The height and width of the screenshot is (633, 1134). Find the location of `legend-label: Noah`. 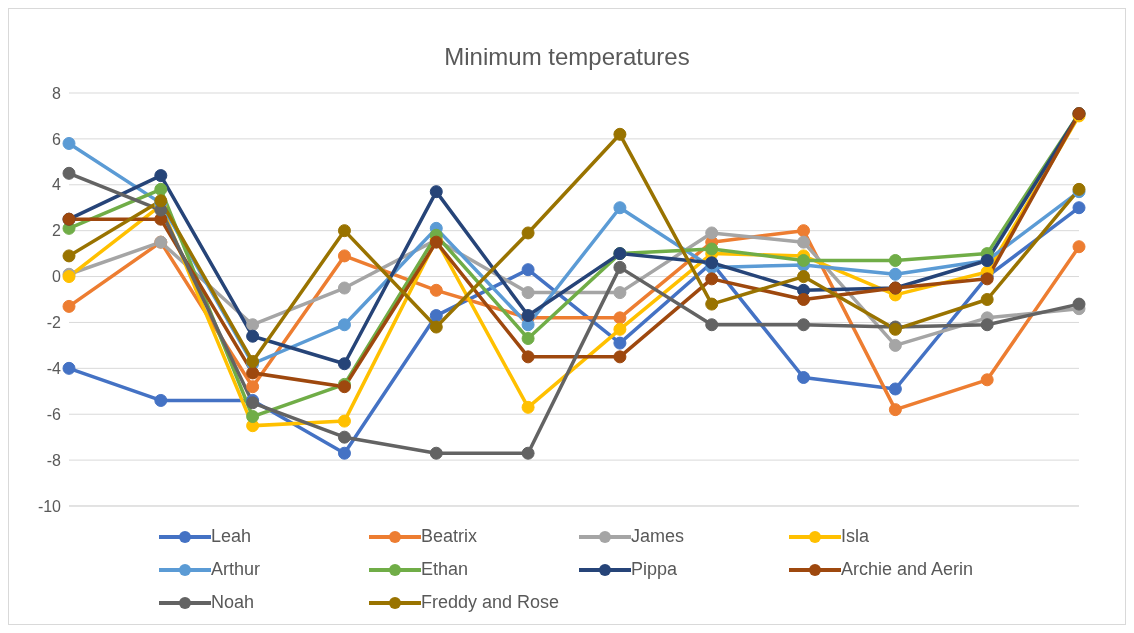

legend-label: Noah is located at coordinates (233, 602).